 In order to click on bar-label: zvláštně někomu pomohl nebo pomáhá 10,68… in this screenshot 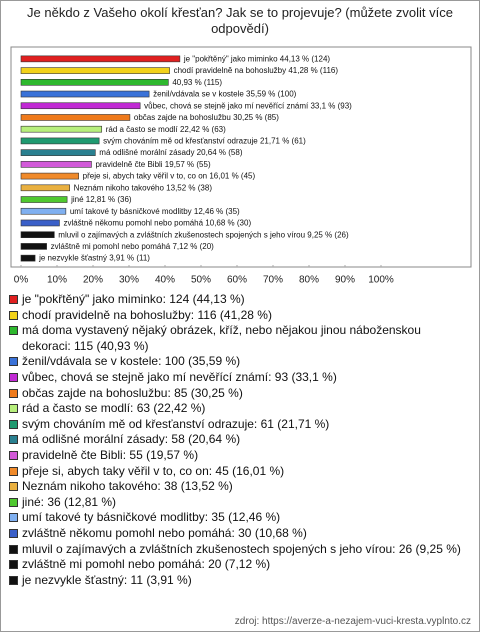, I will do `click(157, 223)`.